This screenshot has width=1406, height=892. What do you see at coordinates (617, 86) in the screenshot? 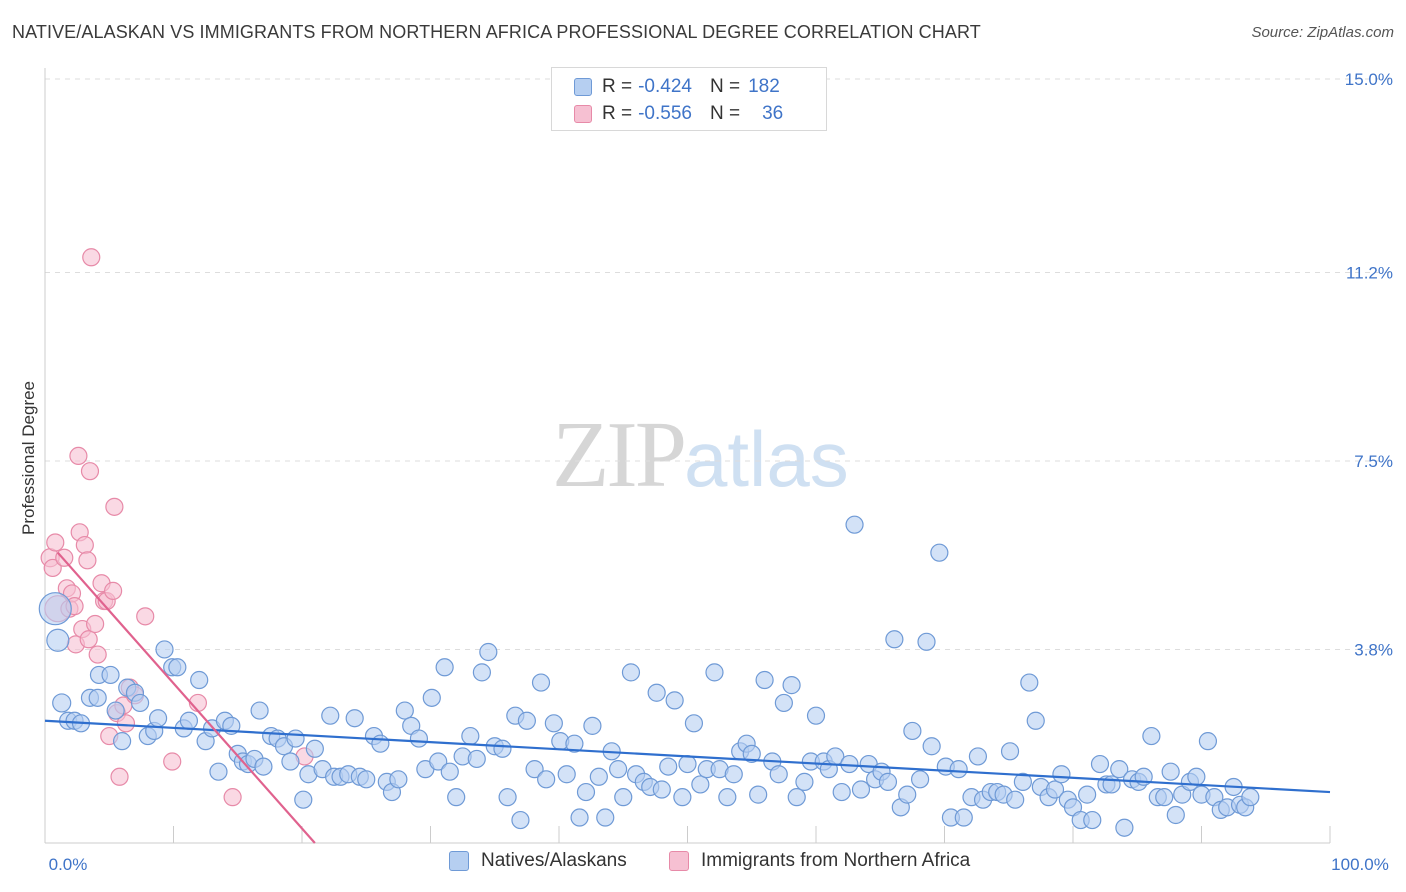
I see `legend-r-label: R =` at bounding box center [617, 86].